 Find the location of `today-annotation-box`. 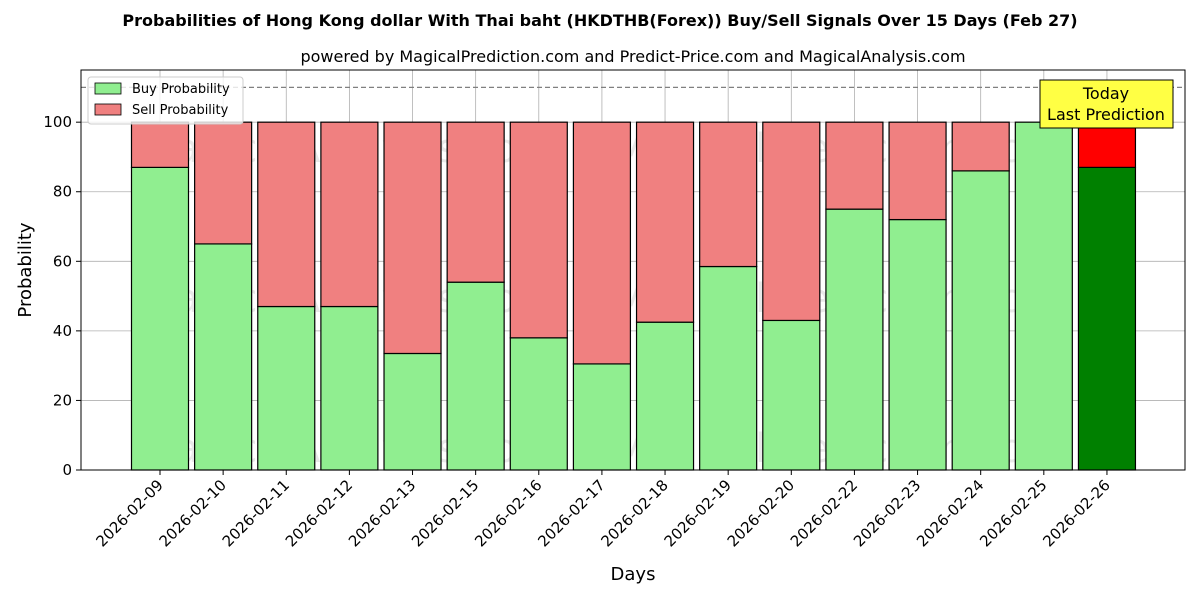

today-annotation-box is located at coordinates (1106, 104).